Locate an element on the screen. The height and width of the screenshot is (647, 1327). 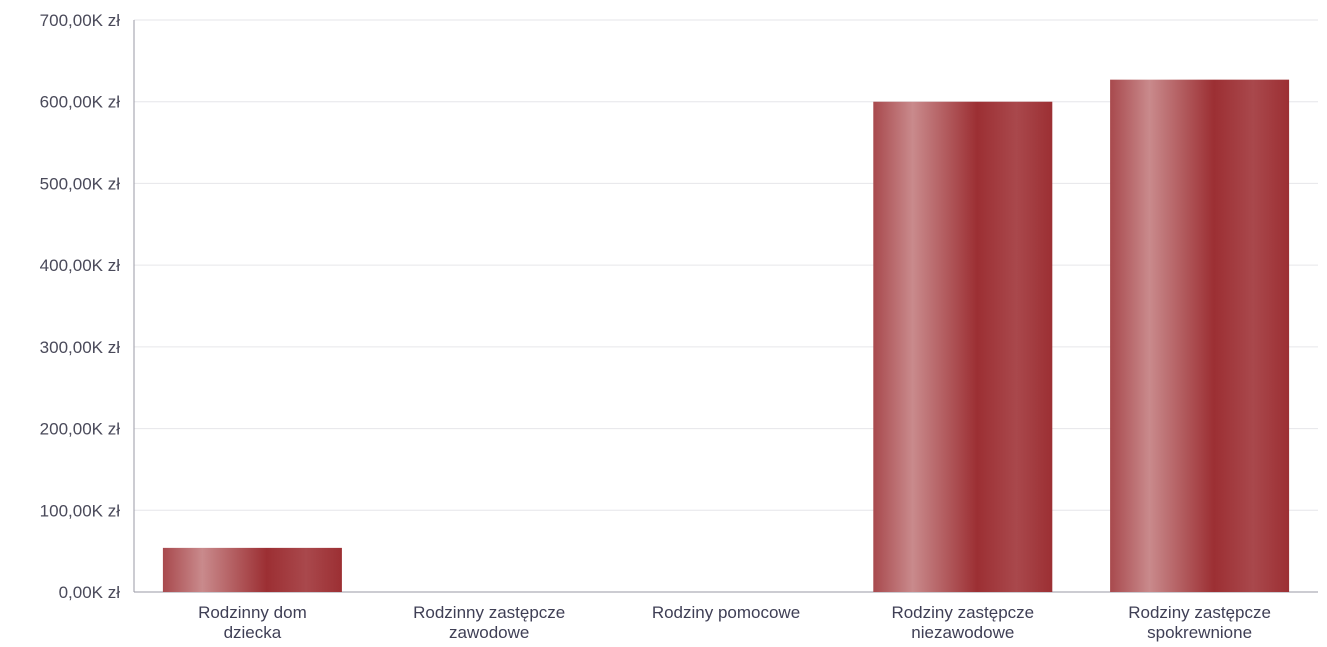
y-tick-label: 700,00K zł is located at coordinates (80, 20).